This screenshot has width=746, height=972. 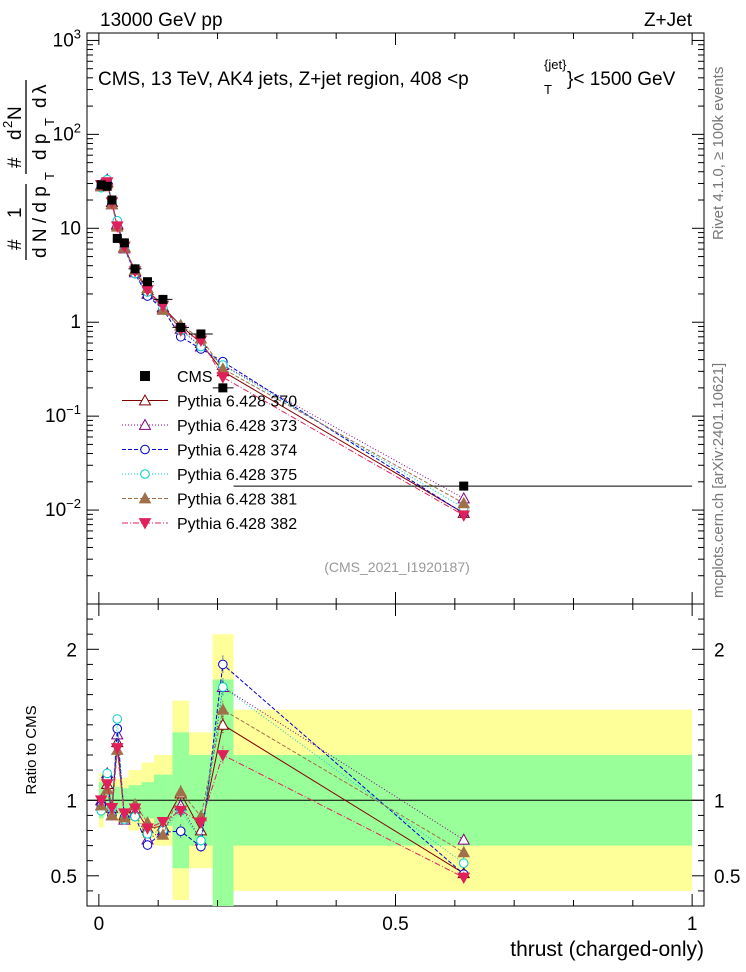 What do you see at coordinates (621, 79) in the screenshot?
I see `plot-title-rest: }< 1500 GeV` at bounding box center [621, 79].